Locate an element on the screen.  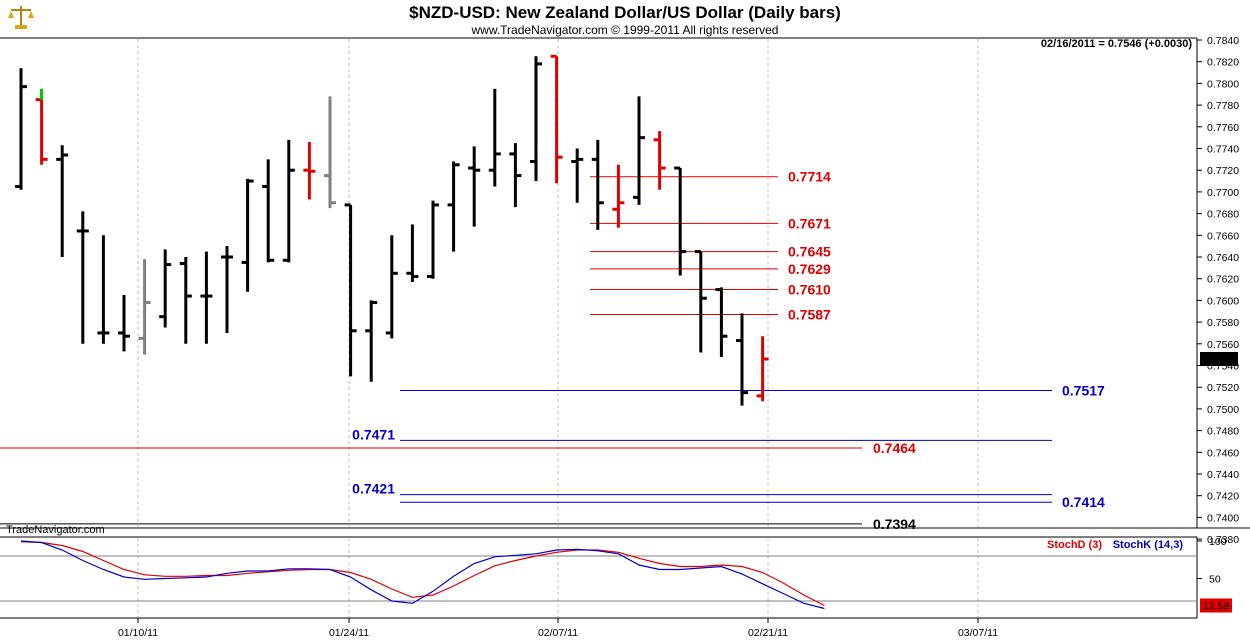
last-quote-label: 02/16/2011 = 0.7546 (+0.0030) is located at coordinates (1116, 44).